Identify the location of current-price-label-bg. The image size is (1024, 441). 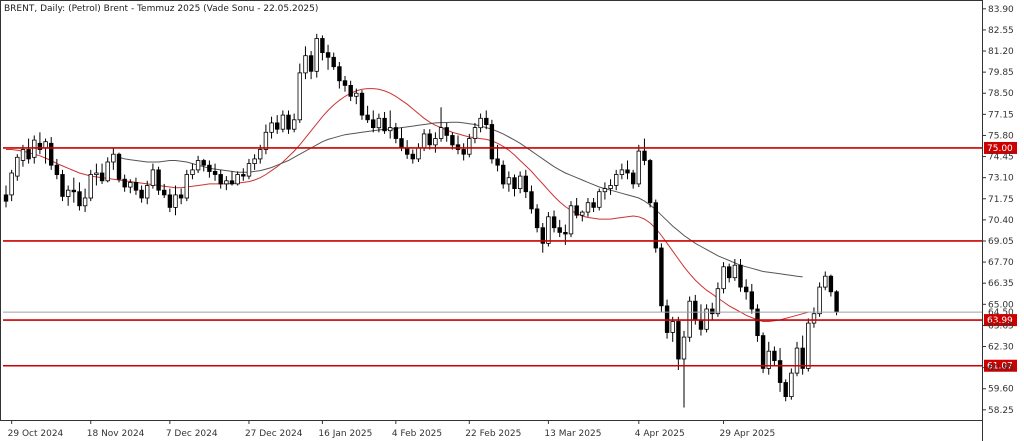
(1003, 312).